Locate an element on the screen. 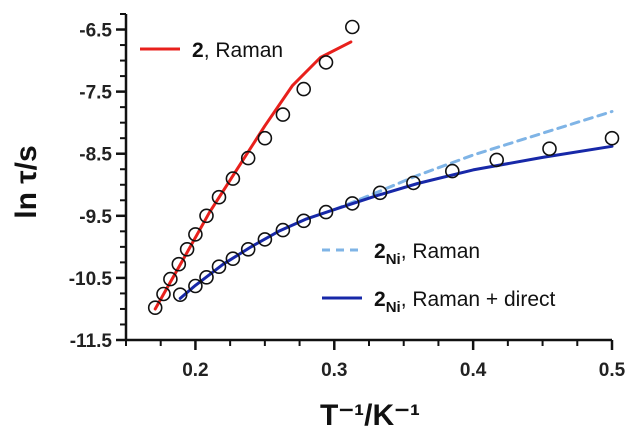 The height and width of the screenshot is (434, 630). y-tick-label: -6.5 is located at coordinates (95, 31).